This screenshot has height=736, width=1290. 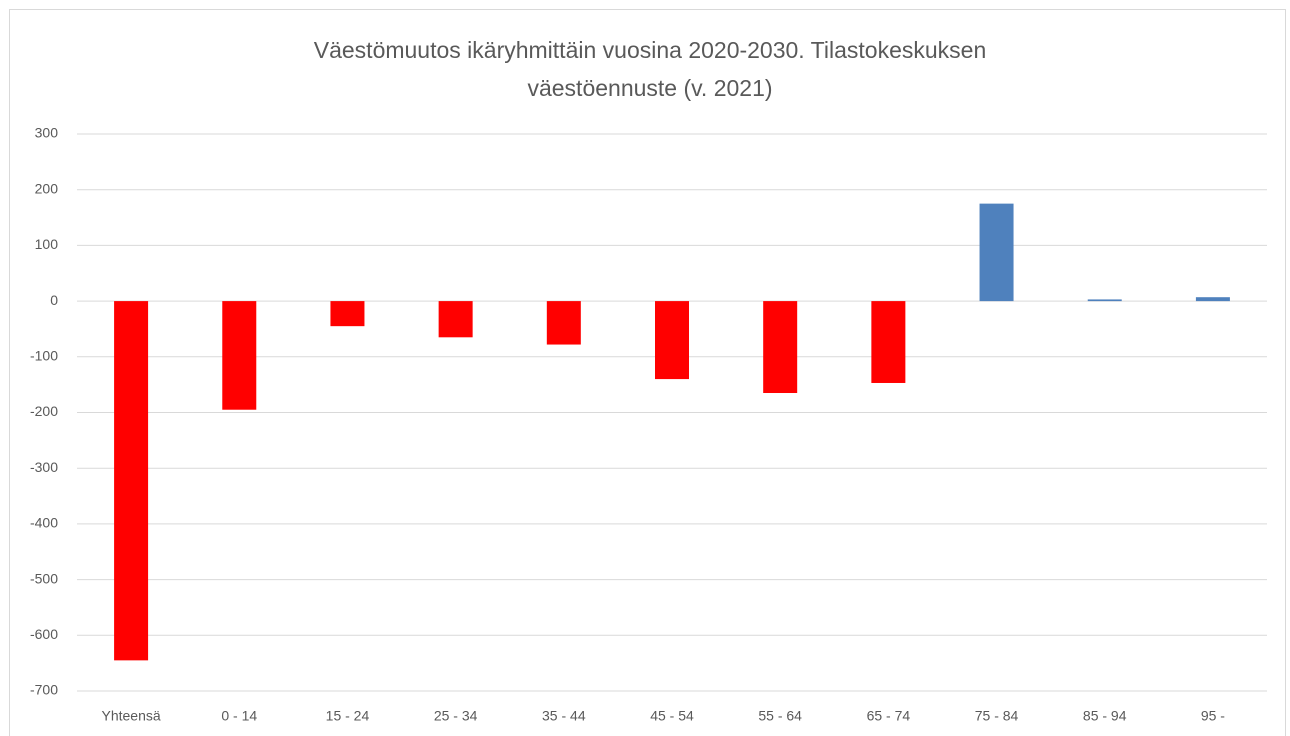 I want to click on y-tick-label: -100, so click(x=44, y=356).